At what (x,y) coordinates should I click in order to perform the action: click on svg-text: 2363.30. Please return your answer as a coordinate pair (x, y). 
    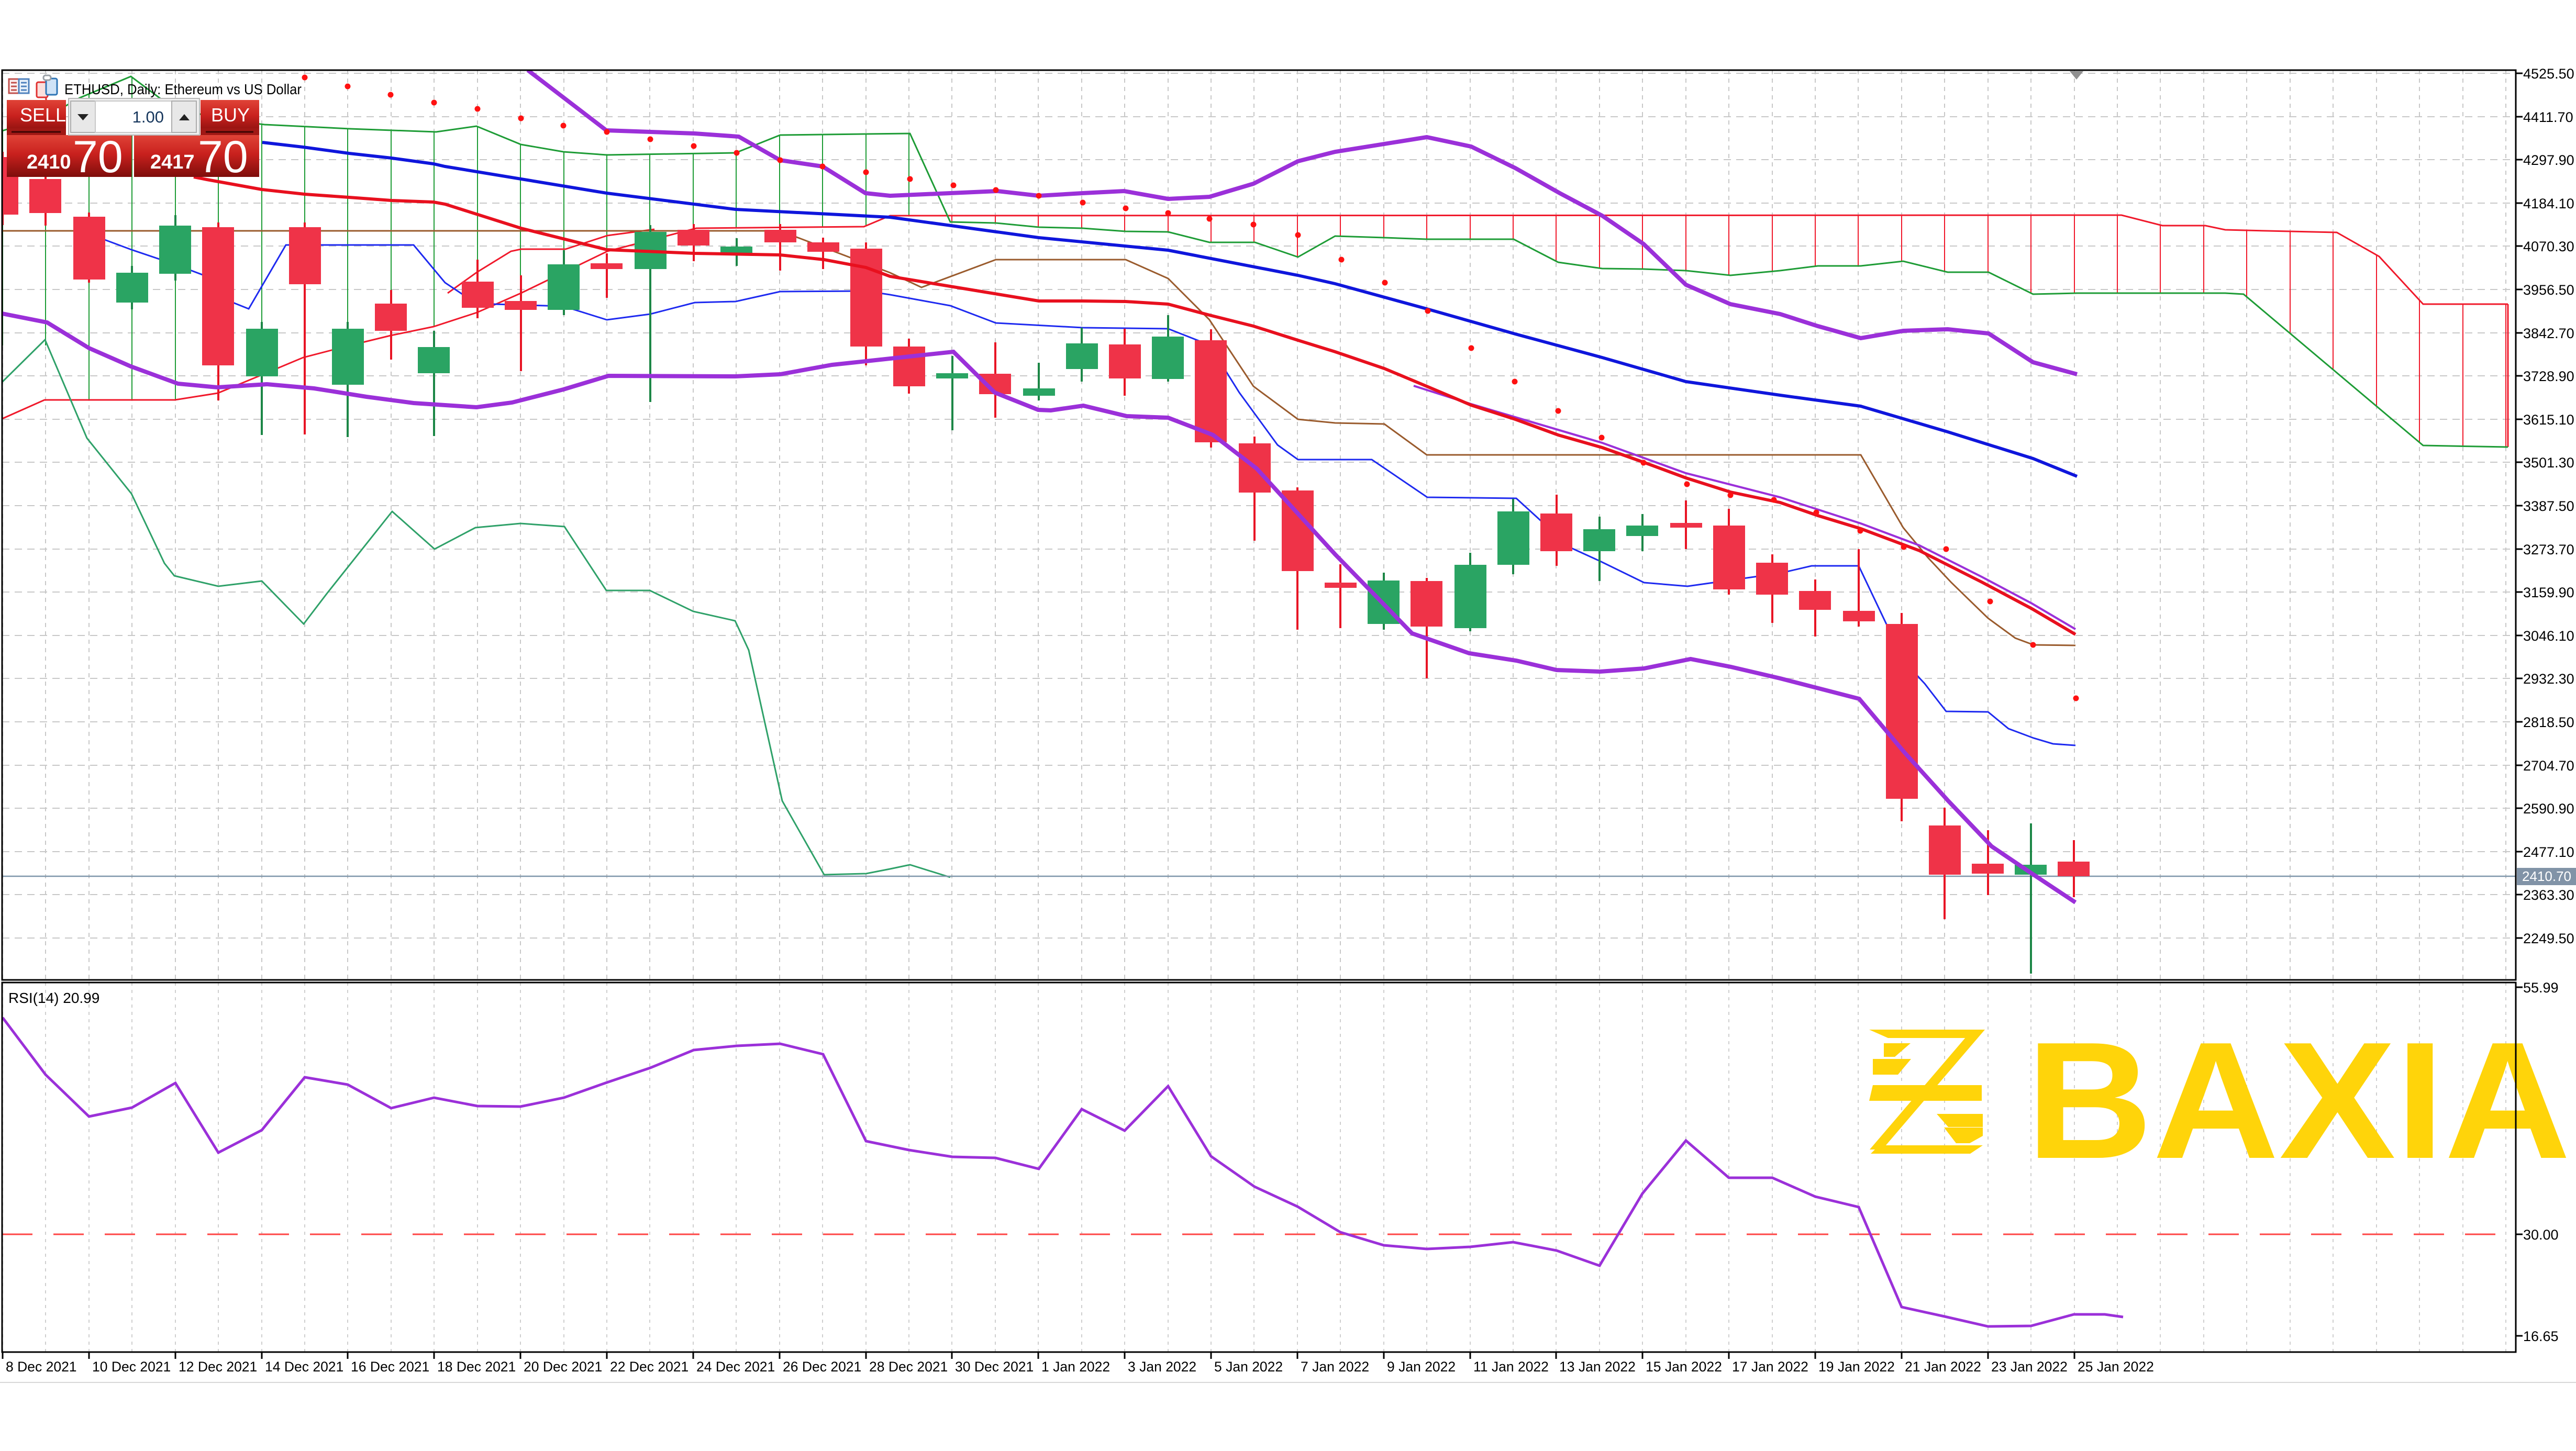
    Looking at the image, I should click on (2548, 895).